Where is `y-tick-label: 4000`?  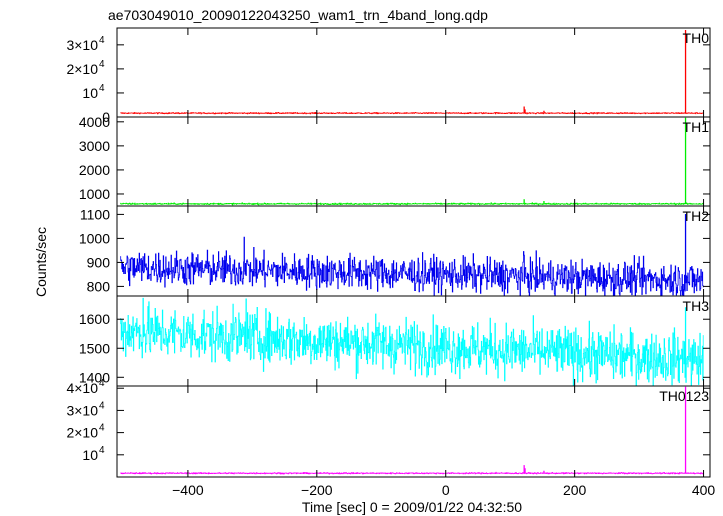 y-tick-label: 4000 is located at coordinates (94, 122).